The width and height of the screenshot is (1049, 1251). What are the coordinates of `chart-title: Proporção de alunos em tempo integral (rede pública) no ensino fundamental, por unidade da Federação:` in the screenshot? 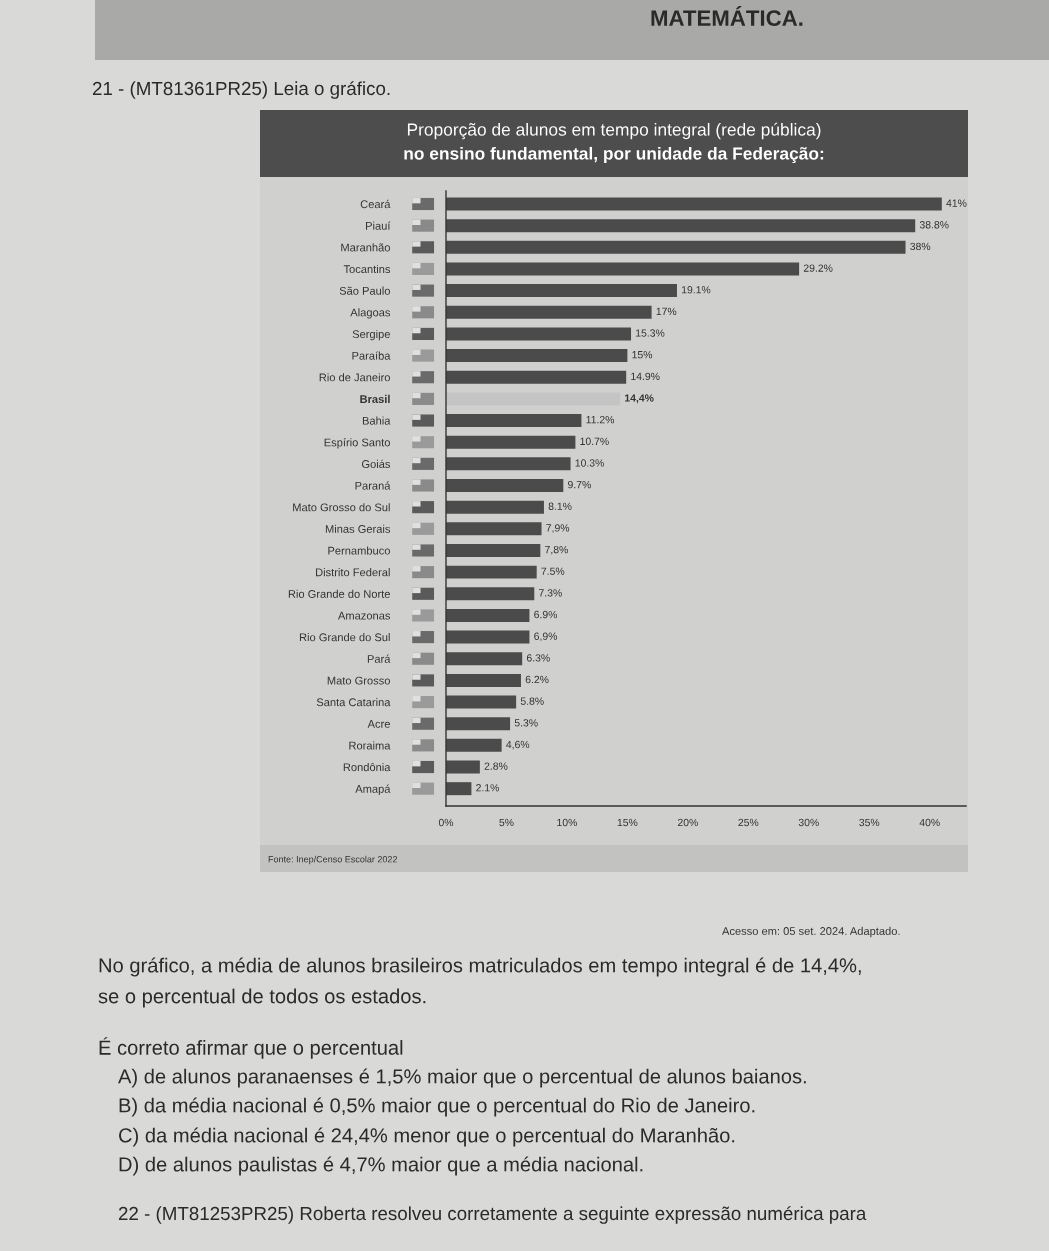 It's located at (614, 143).